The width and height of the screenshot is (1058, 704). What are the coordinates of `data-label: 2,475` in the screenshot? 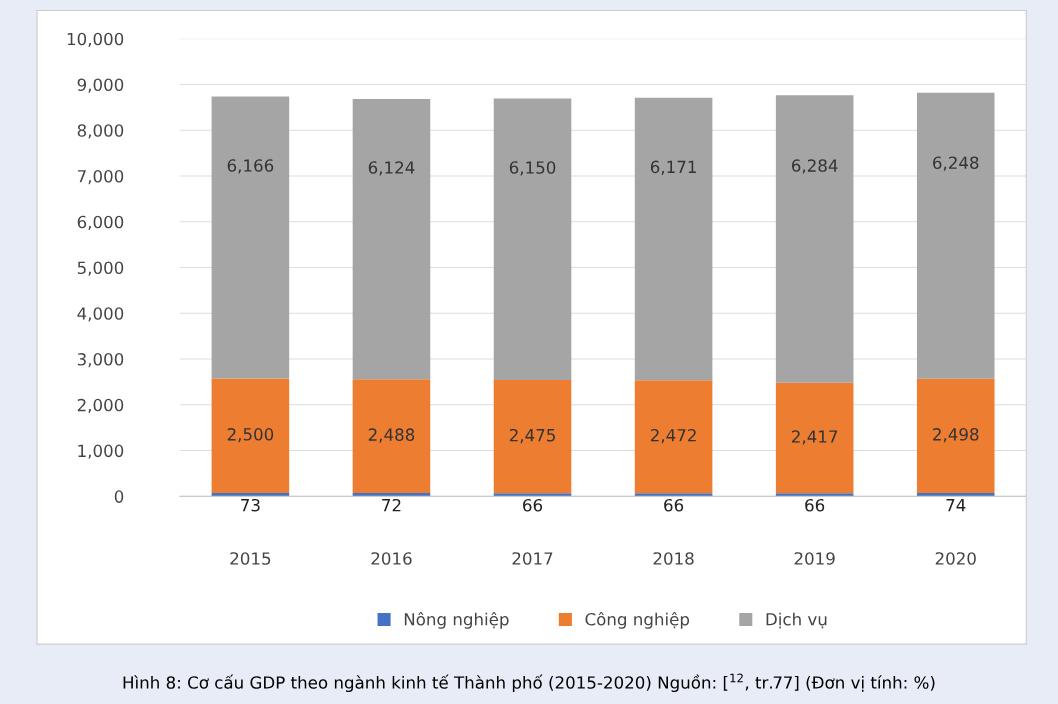 It's located at (532, 436).